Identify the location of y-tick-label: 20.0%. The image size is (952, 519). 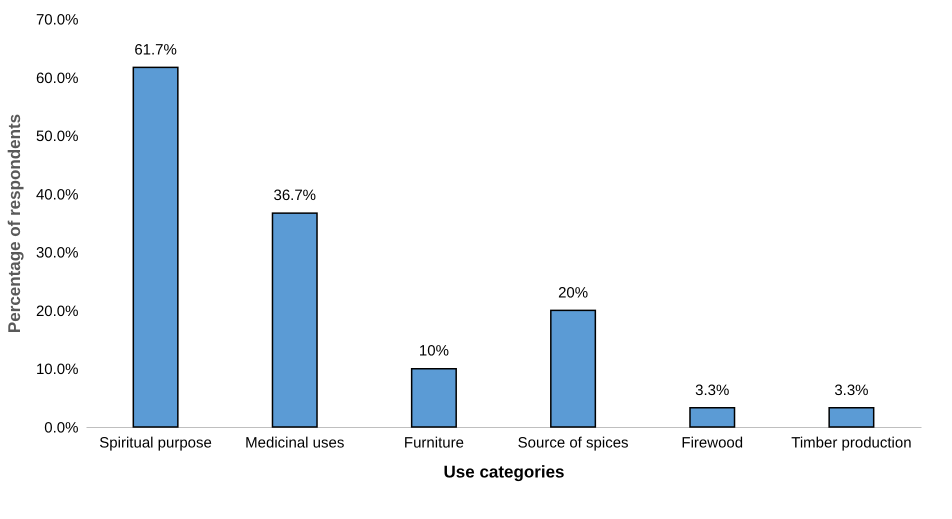
(57, 311).